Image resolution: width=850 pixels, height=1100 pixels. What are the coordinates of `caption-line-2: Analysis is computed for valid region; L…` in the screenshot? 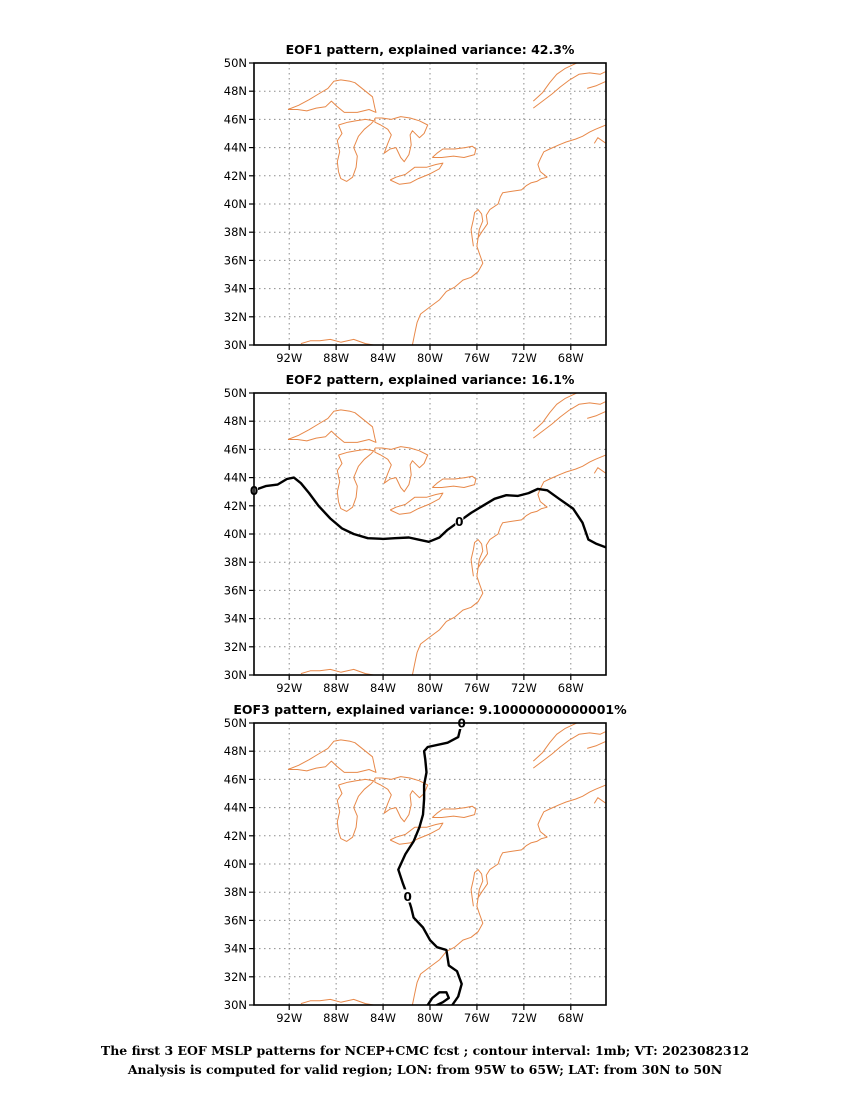 It's located at (425, 1069).